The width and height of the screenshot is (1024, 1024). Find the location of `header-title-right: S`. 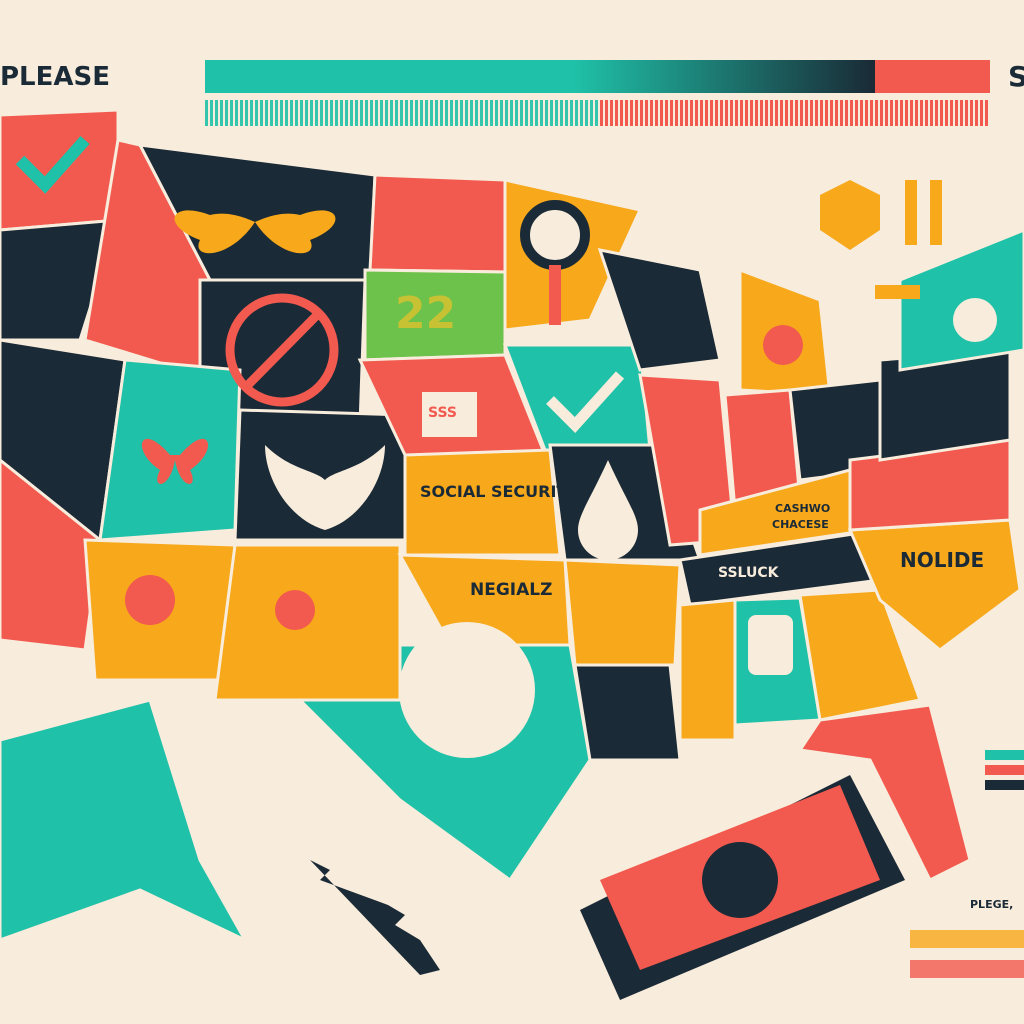

header-title-right: S is located at coordinates (1016, 76).